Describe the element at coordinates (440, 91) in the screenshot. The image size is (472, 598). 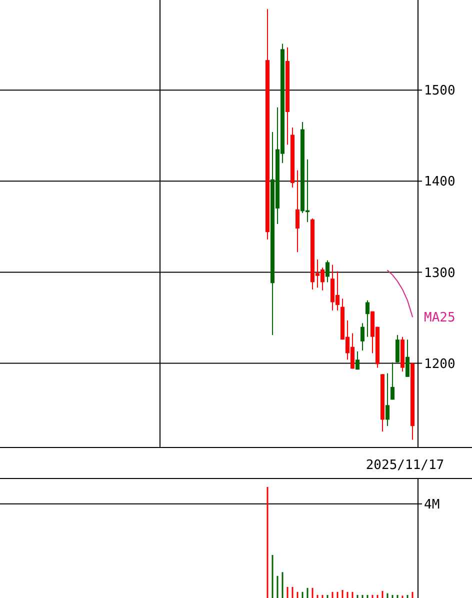
I see `y-tick-label: 1500` at that location.